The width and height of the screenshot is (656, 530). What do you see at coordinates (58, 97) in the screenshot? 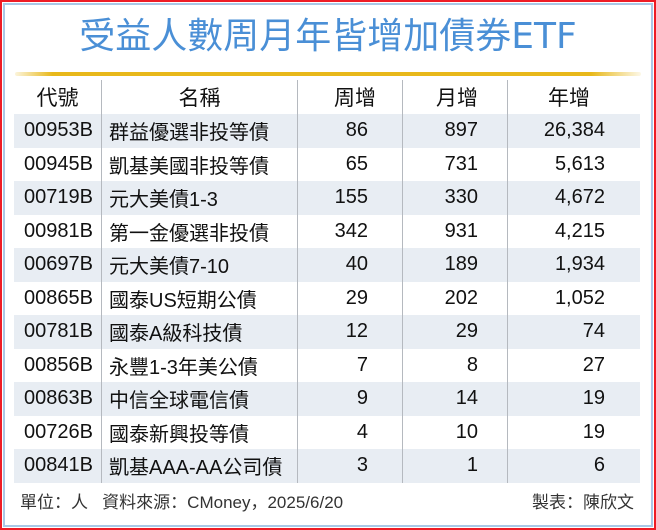
I see `header-code: 代號` at bounding box center [58, 97].